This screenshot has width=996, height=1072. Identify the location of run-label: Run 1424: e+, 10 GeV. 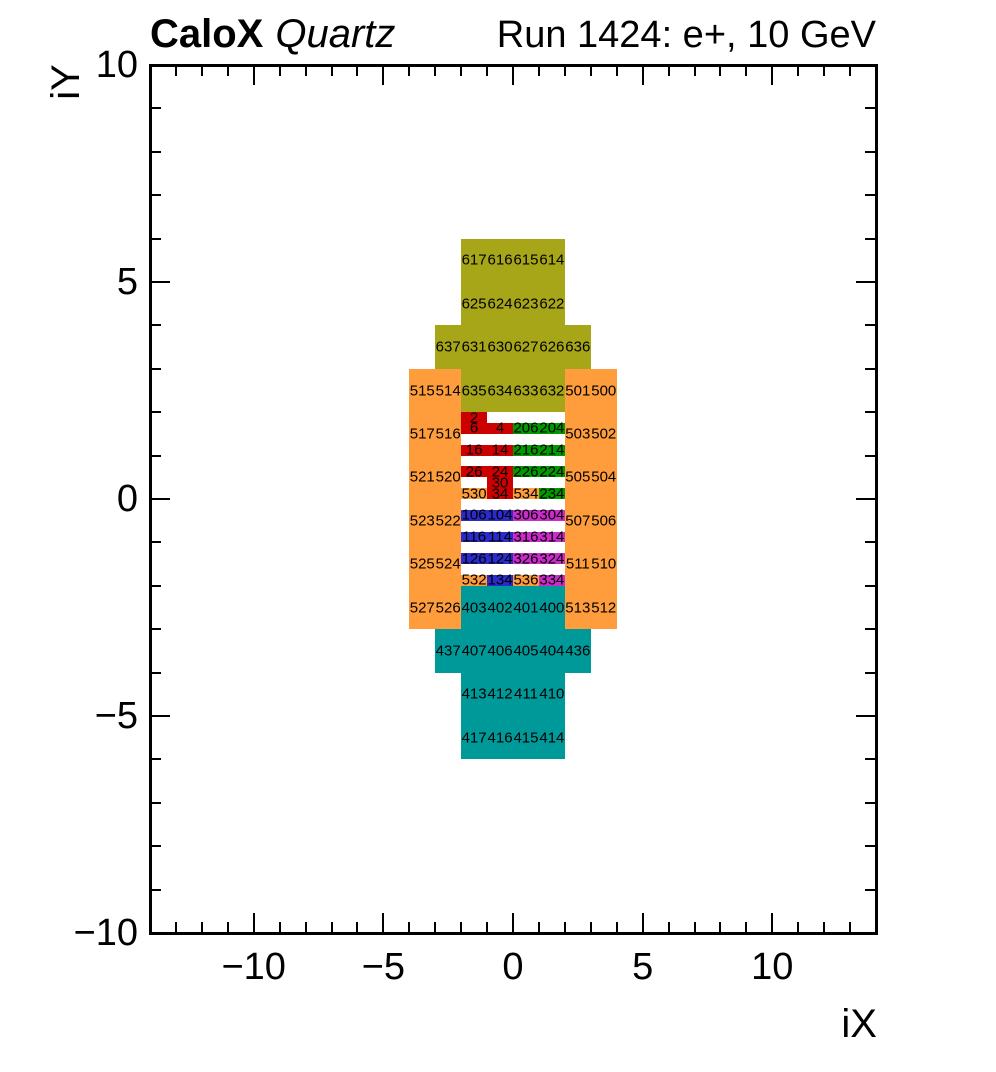
(686, 35).